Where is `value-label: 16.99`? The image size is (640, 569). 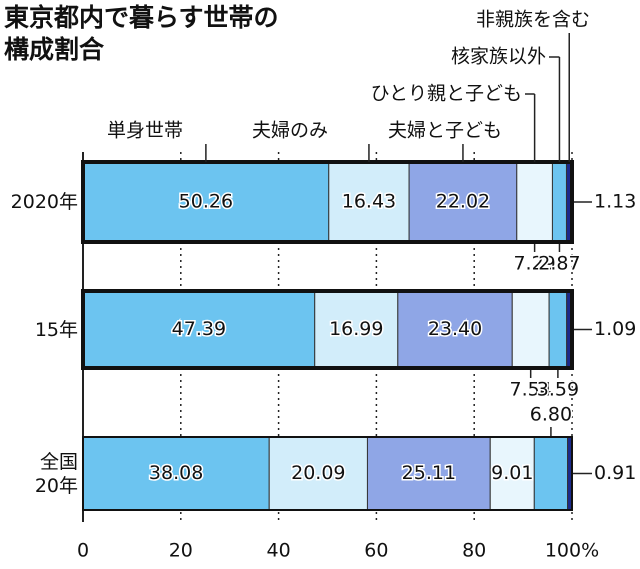
value-label: 16.99 is located at coordinates (356, 329).